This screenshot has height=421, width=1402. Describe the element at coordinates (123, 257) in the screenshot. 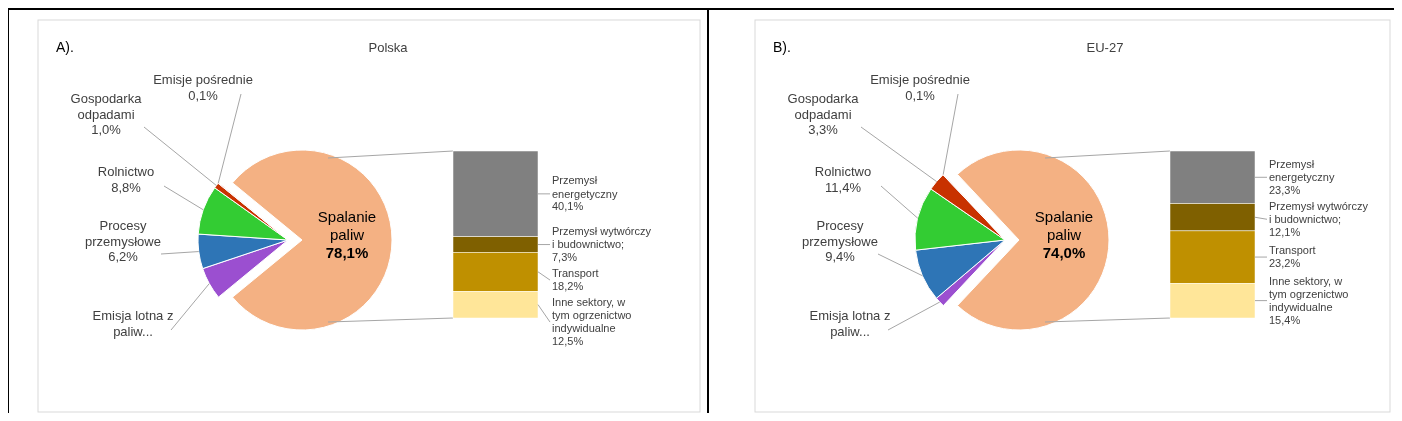

I see `data-label: 6,2%` at that location.